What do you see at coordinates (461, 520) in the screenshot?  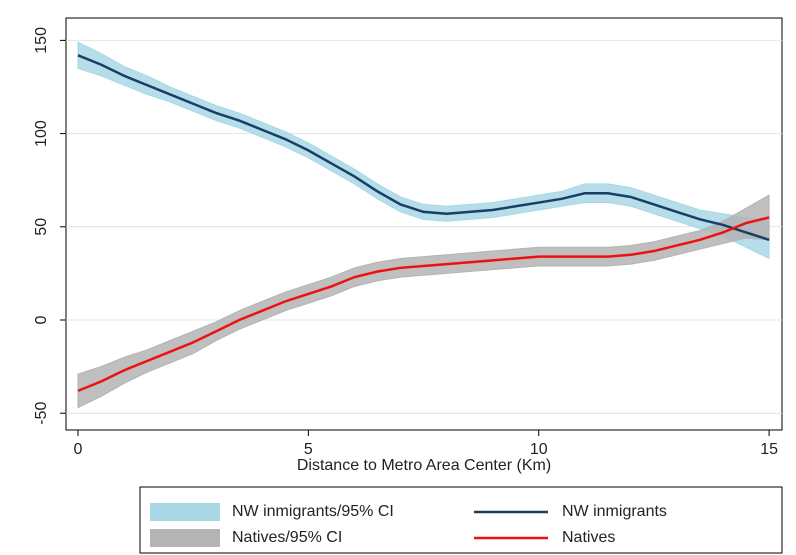 I see `legend-box` at bounding box center [461, 520].